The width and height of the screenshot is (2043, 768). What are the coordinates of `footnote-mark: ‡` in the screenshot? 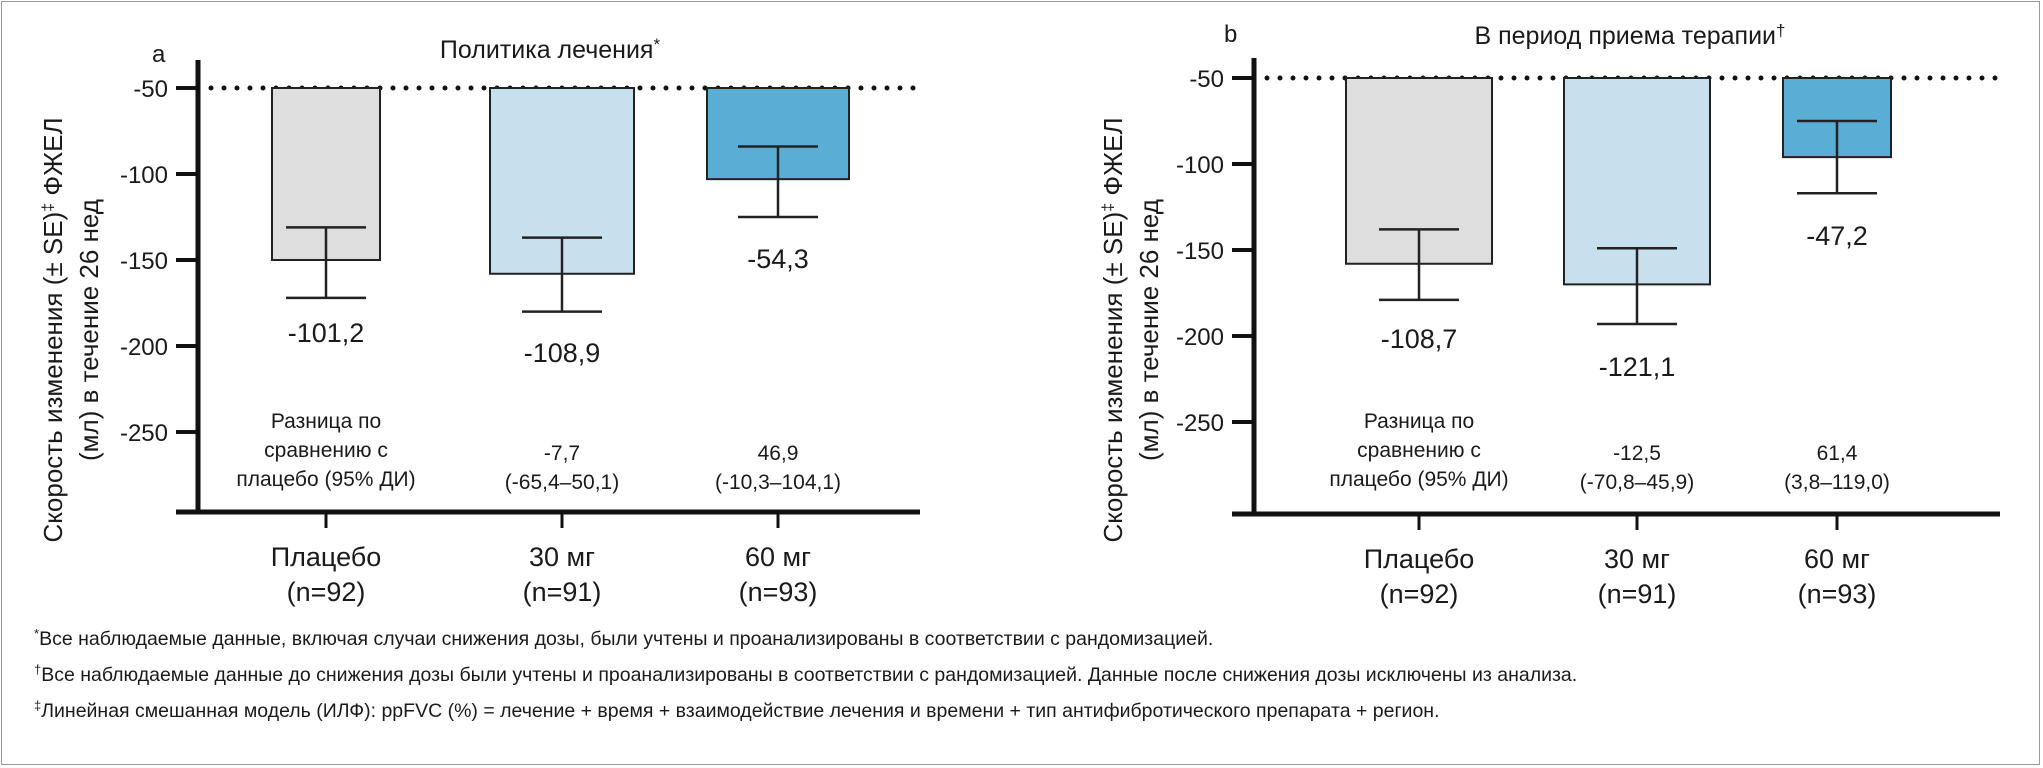 It's located at (38, 705).